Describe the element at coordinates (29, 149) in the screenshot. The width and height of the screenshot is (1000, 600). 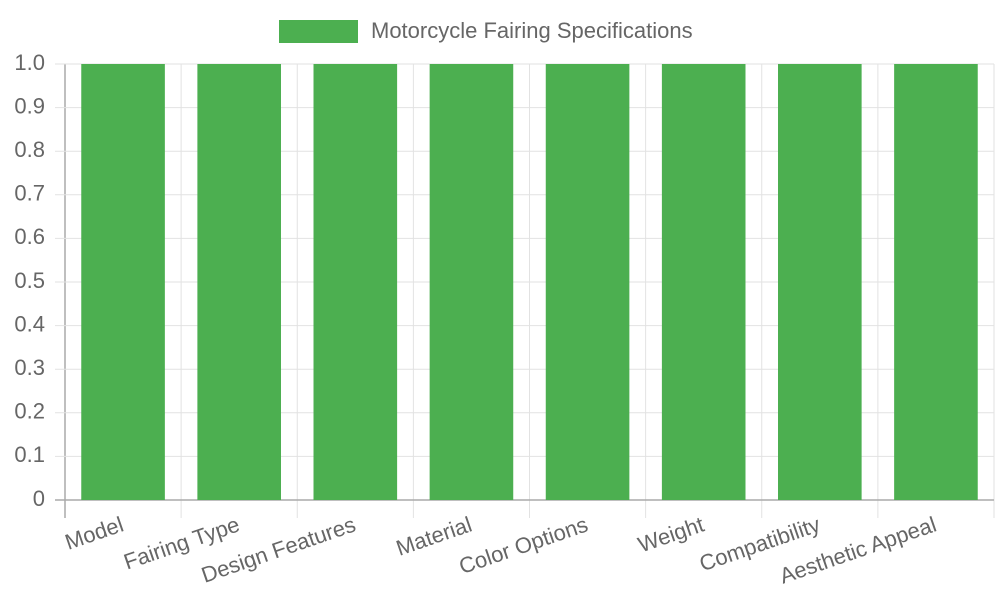
I see `y-tick-label: 0.8` at that location.